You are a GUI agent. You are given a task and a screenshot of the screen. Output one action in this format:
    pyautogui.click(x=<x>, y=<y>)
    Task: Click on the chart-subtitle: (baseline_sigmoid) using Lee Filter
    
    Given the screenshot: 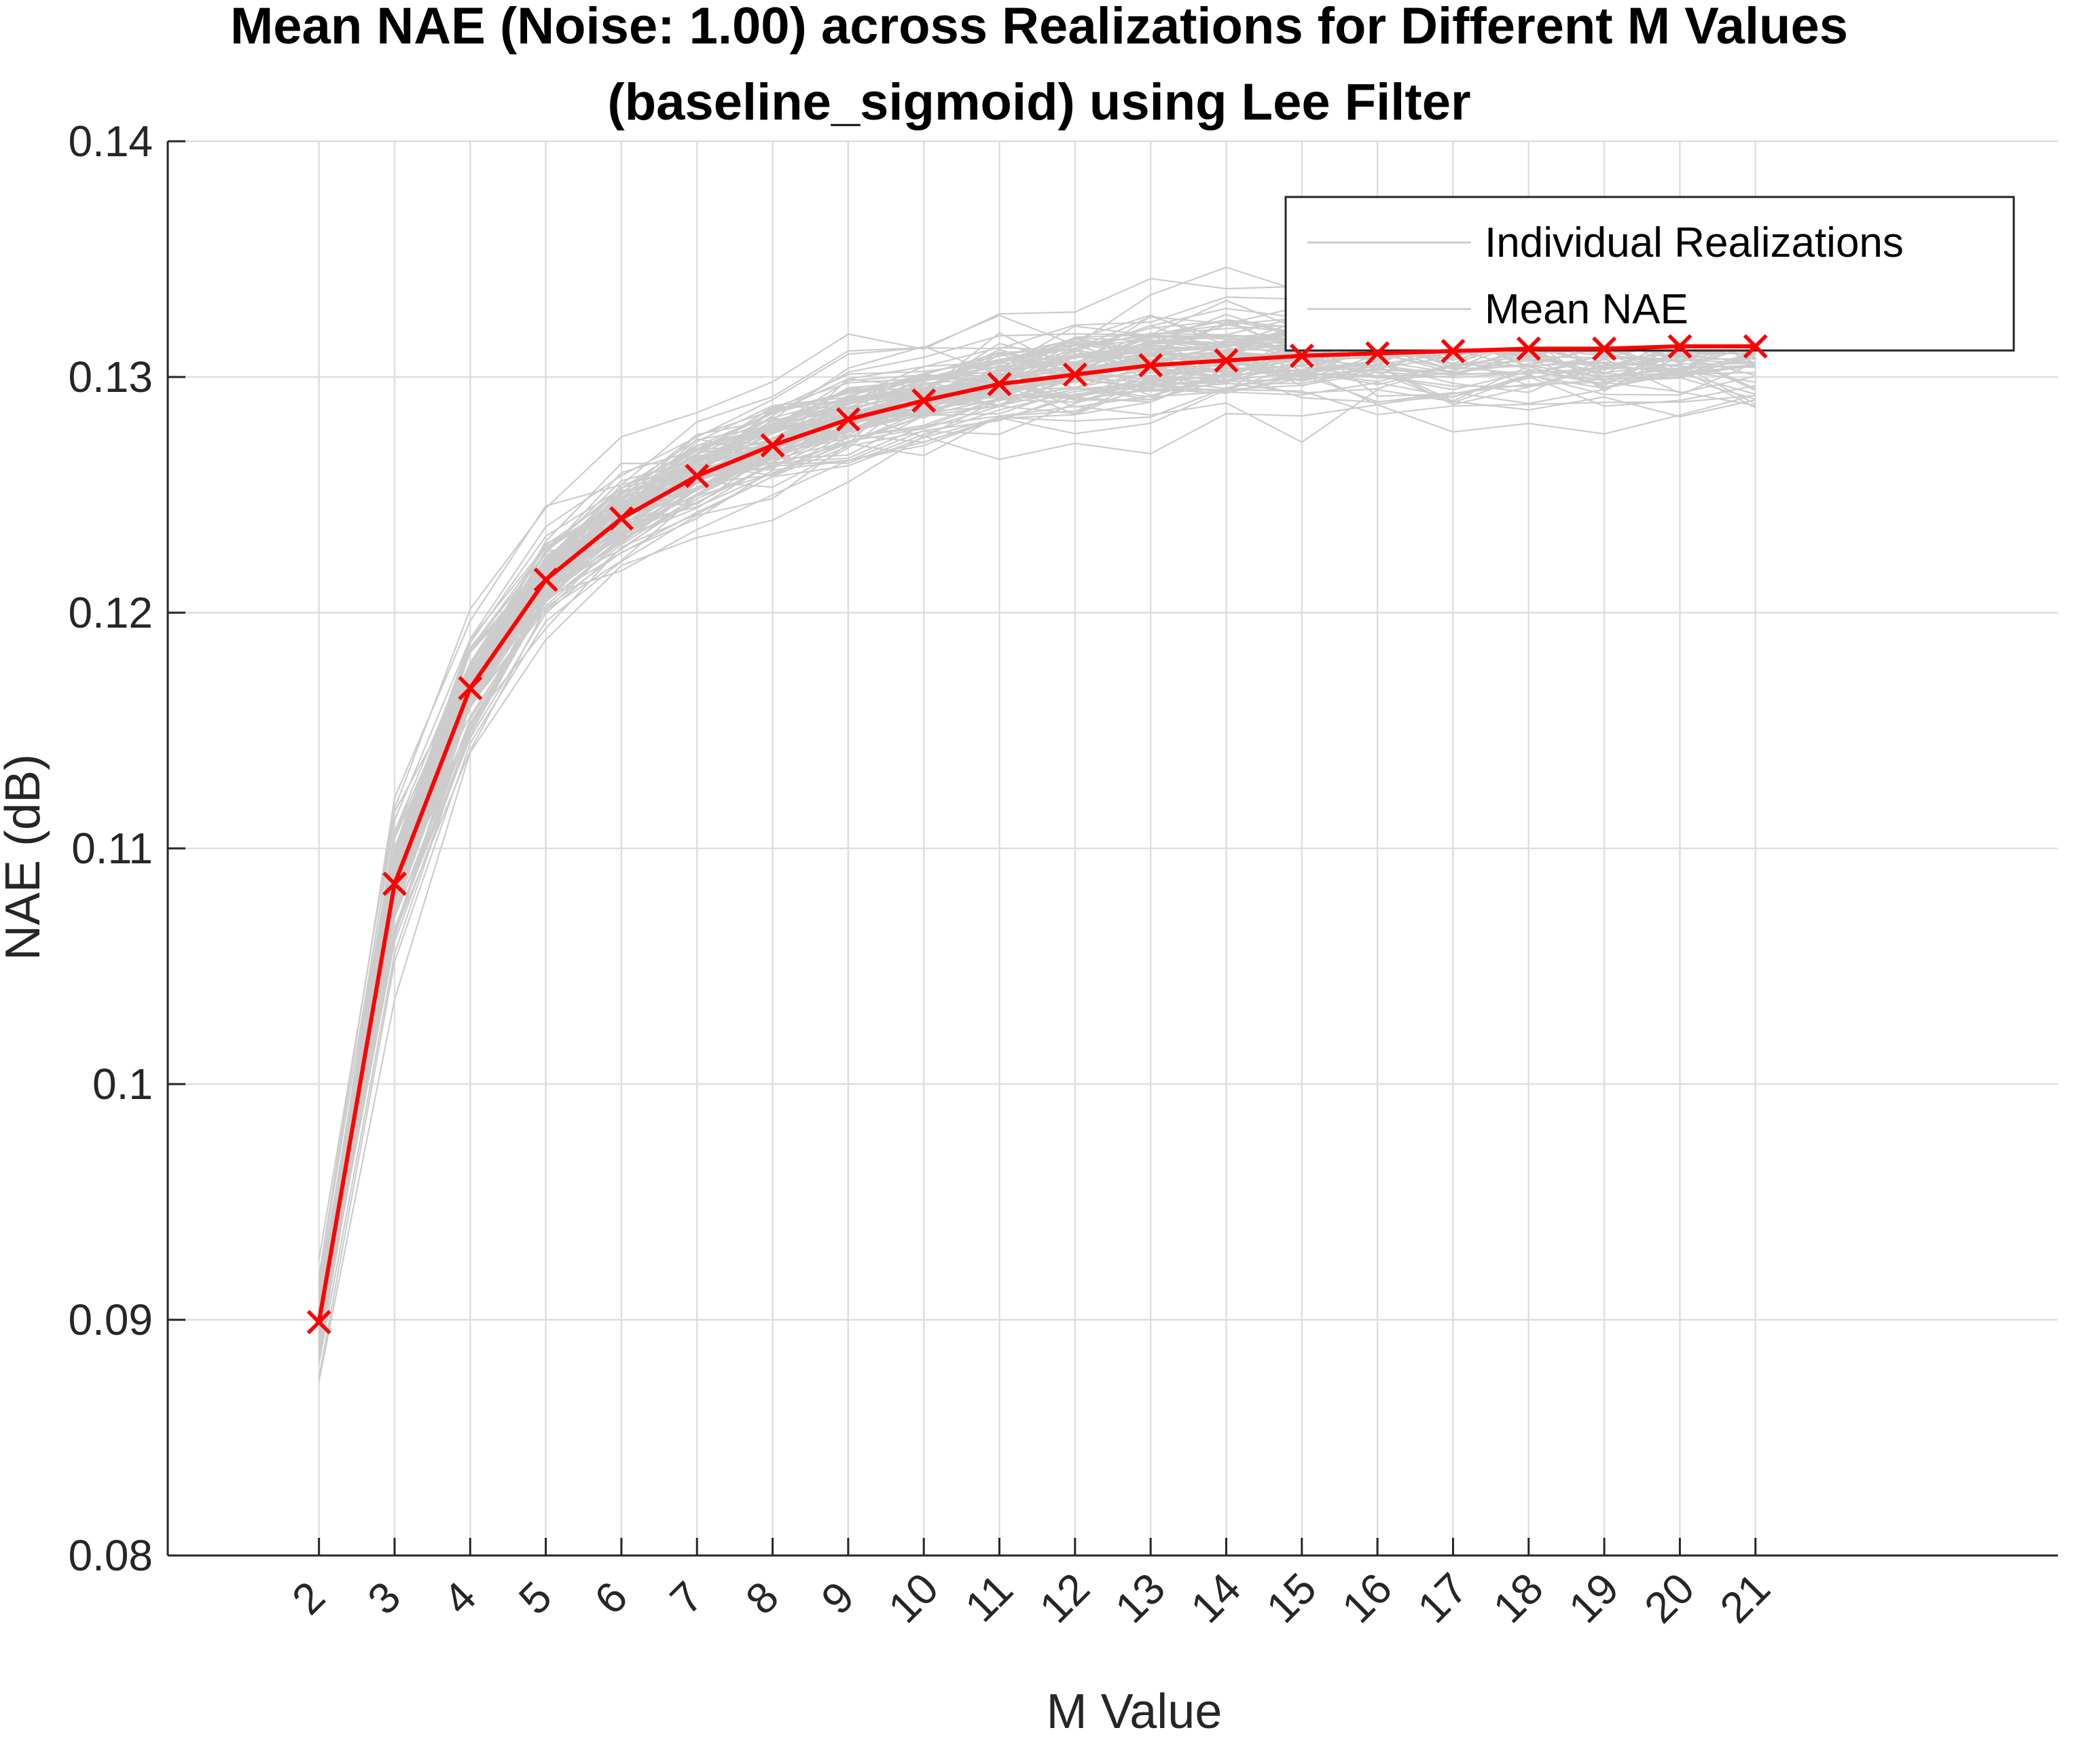 What is the action you would take?
    pyautogui.click(x=1038, y=102)
    